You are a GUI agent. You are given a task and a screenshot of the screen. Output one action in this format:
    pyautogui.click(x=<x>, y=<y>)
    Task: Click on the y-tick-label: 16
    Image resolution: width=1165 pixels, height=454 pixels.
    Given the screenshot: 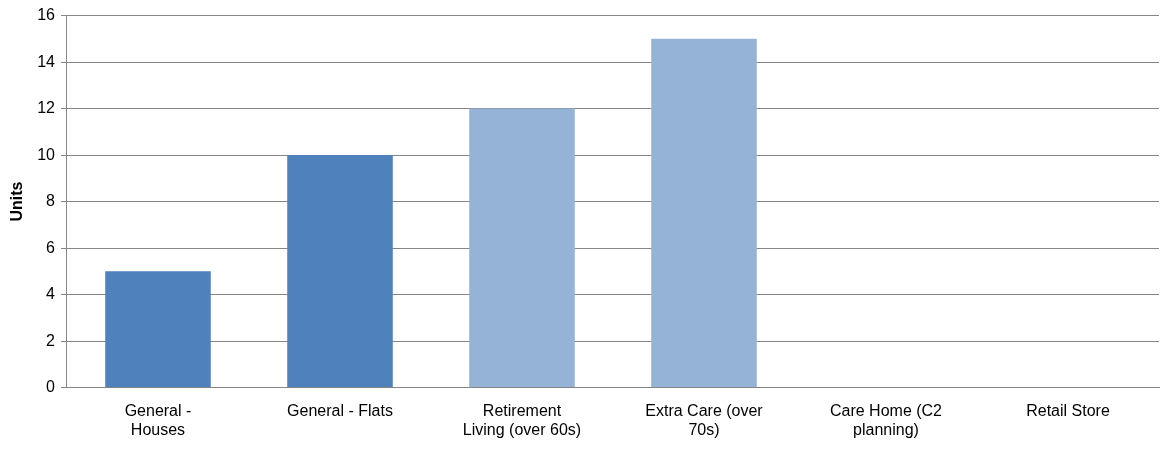 What is the action you would take?
    pyautogui.click(x=46, y=15)
    